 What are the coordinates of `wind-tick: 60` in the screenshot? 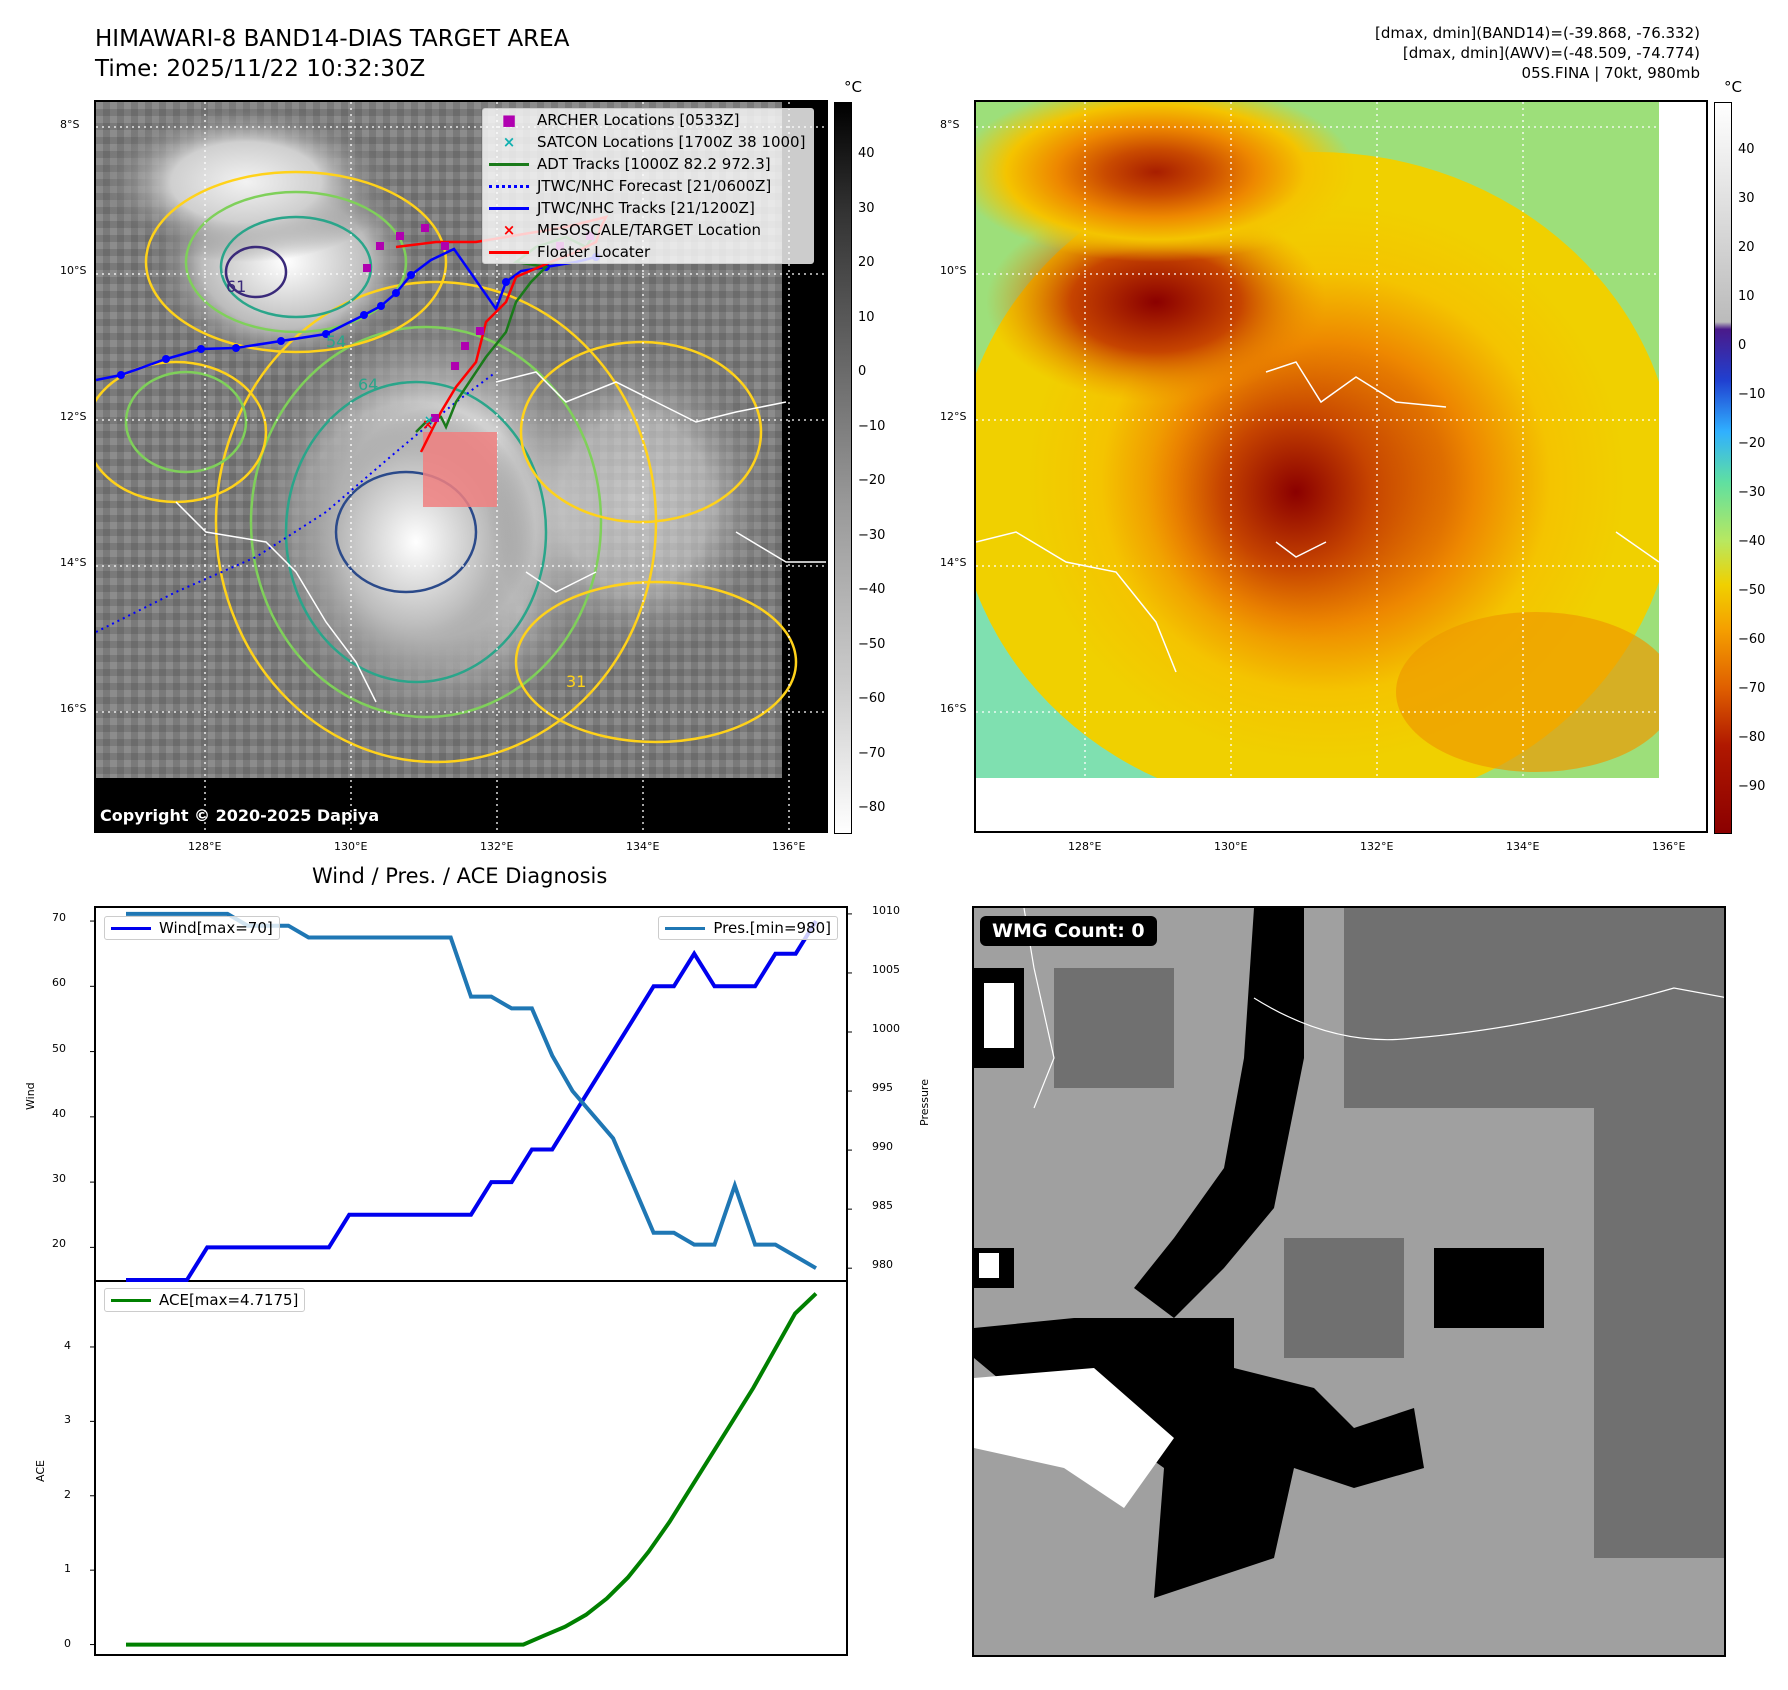 It's located at (59, 983).